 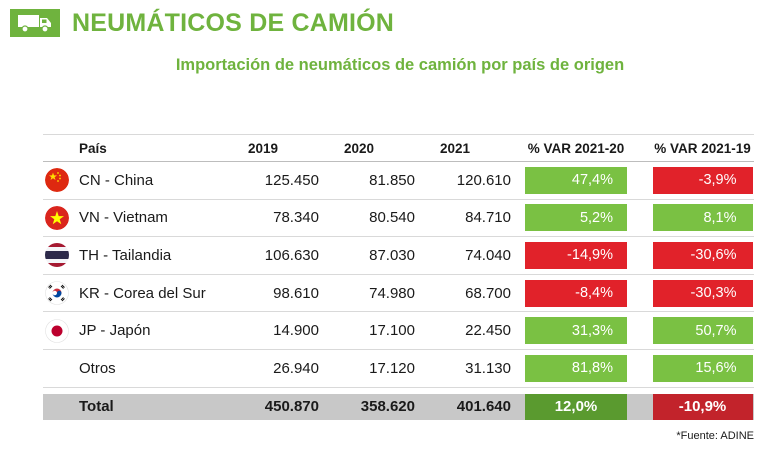 I want to click on var-2021-20-badge: 31,3%, so click(x=576, y=331).